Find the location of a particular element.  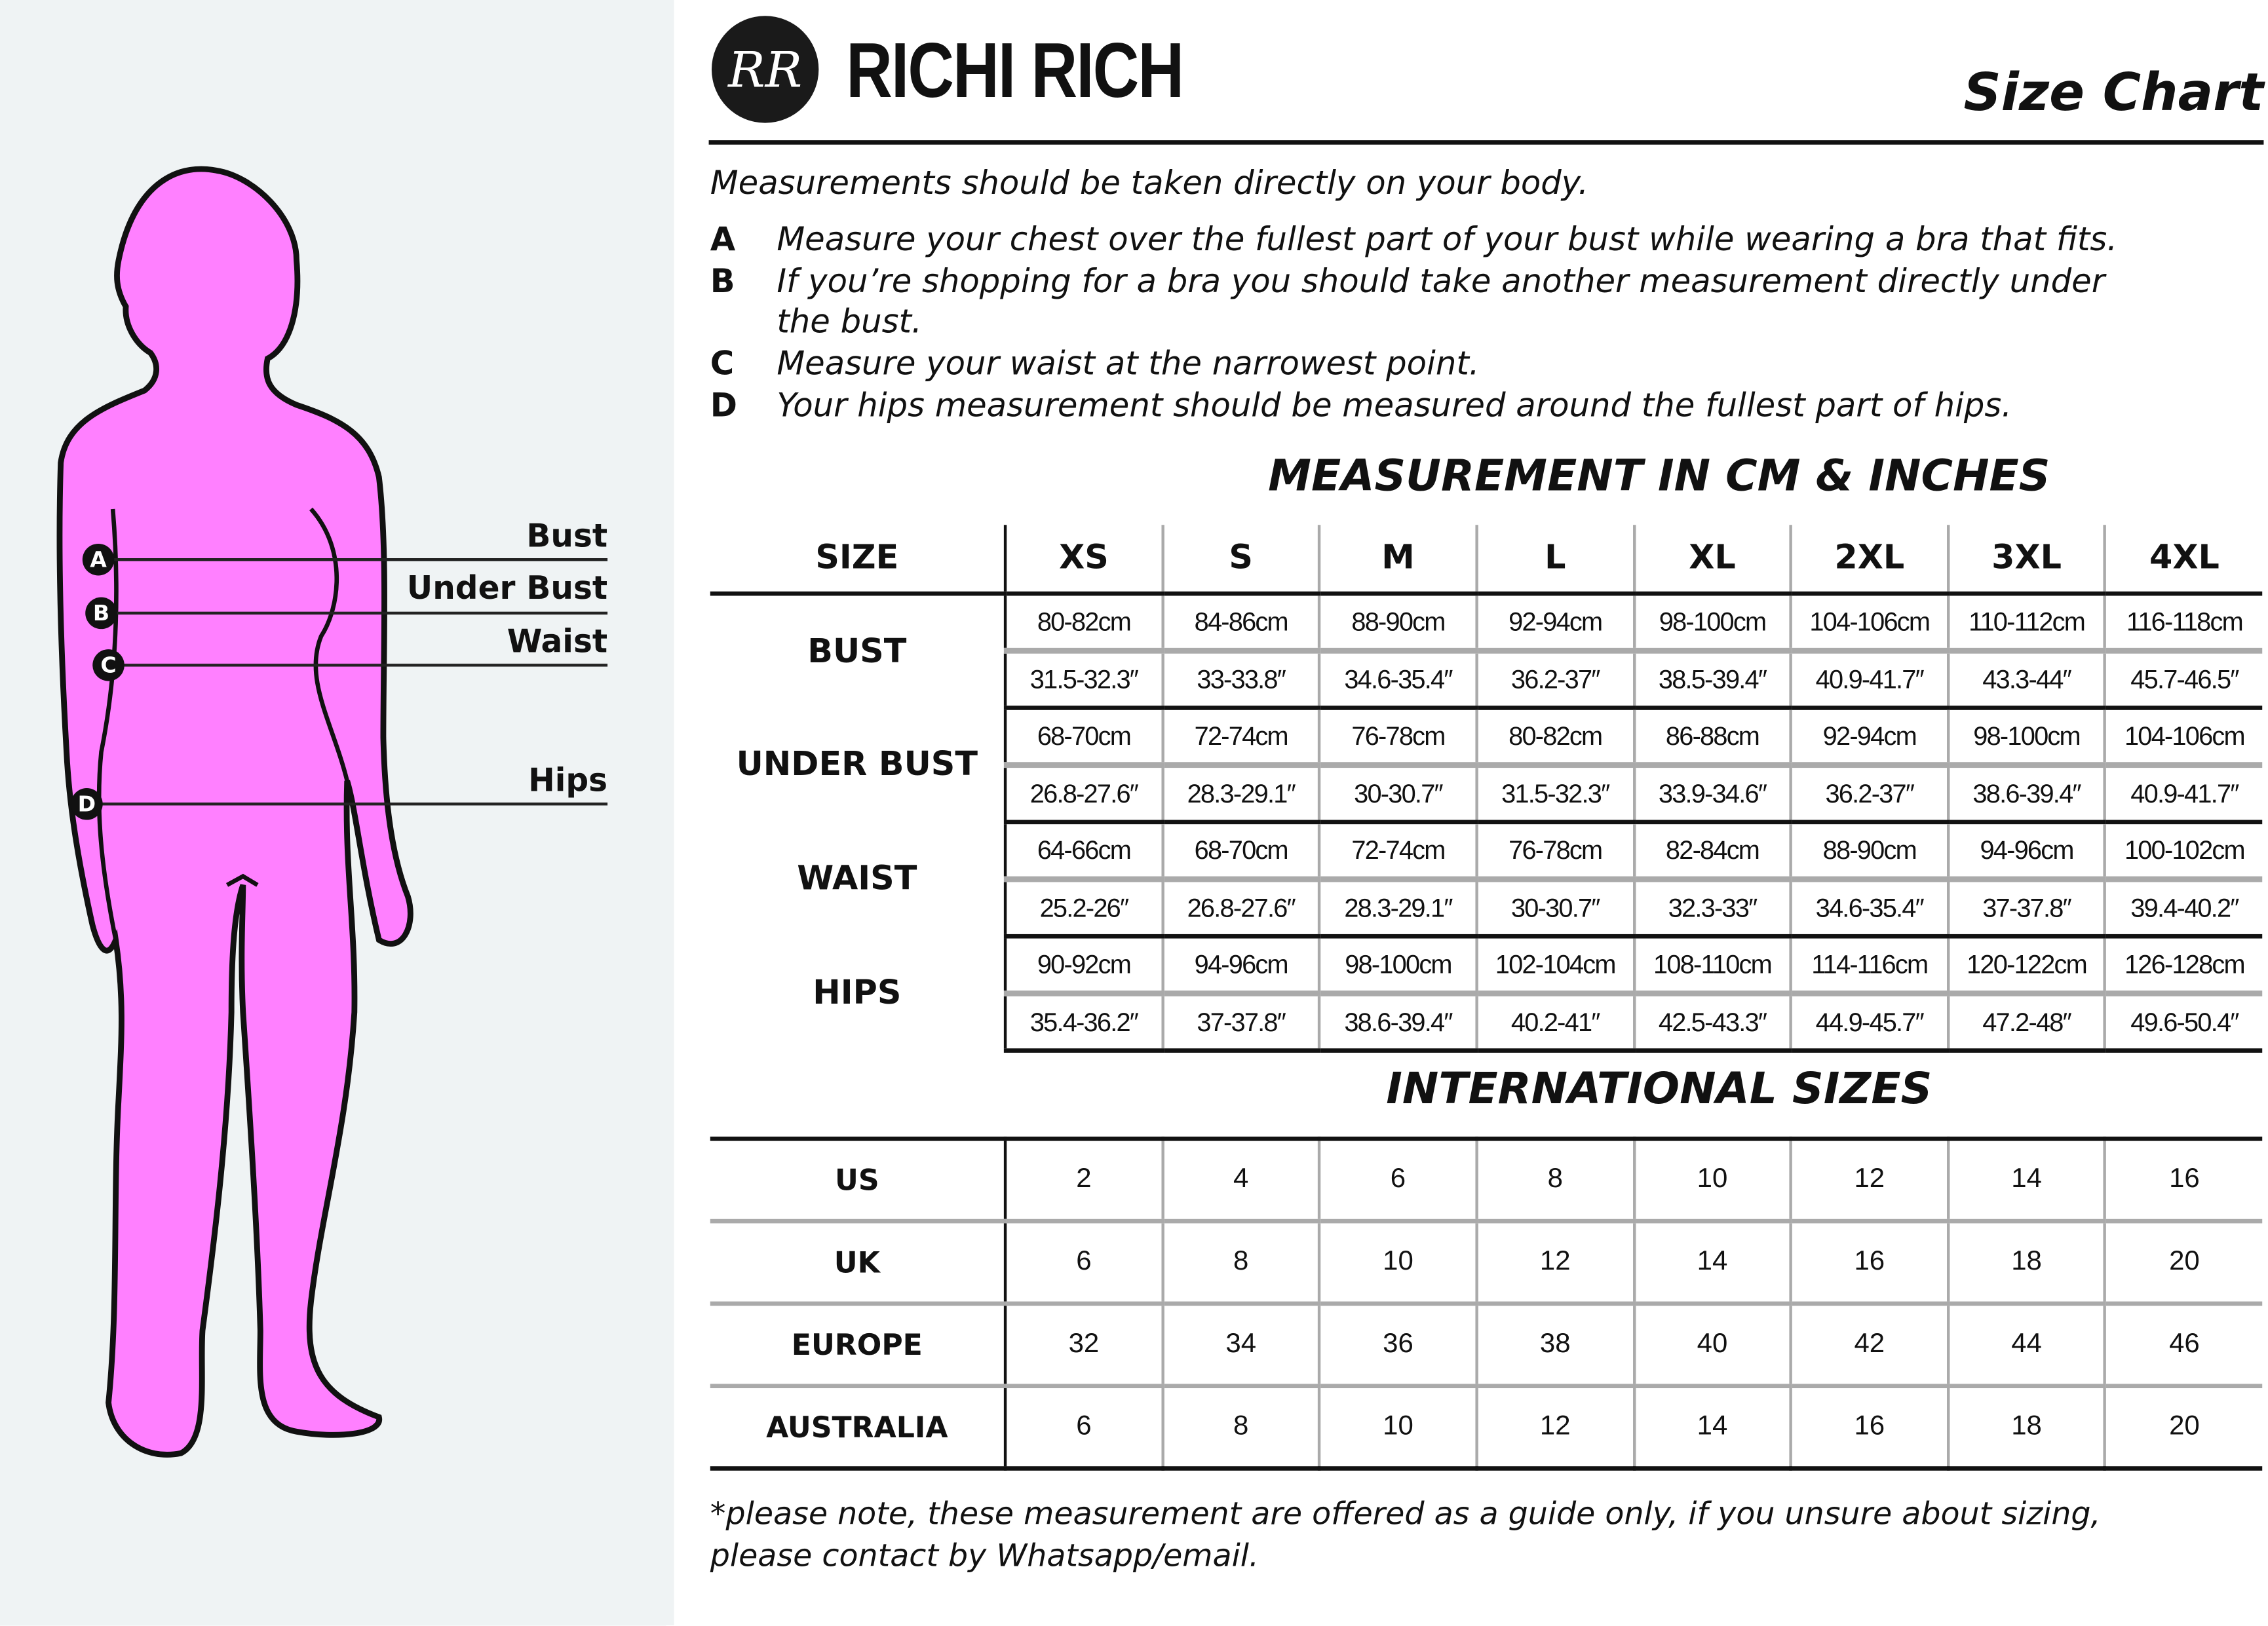

cm-cell: 104-106cm is located at coordinates (1868, 624).